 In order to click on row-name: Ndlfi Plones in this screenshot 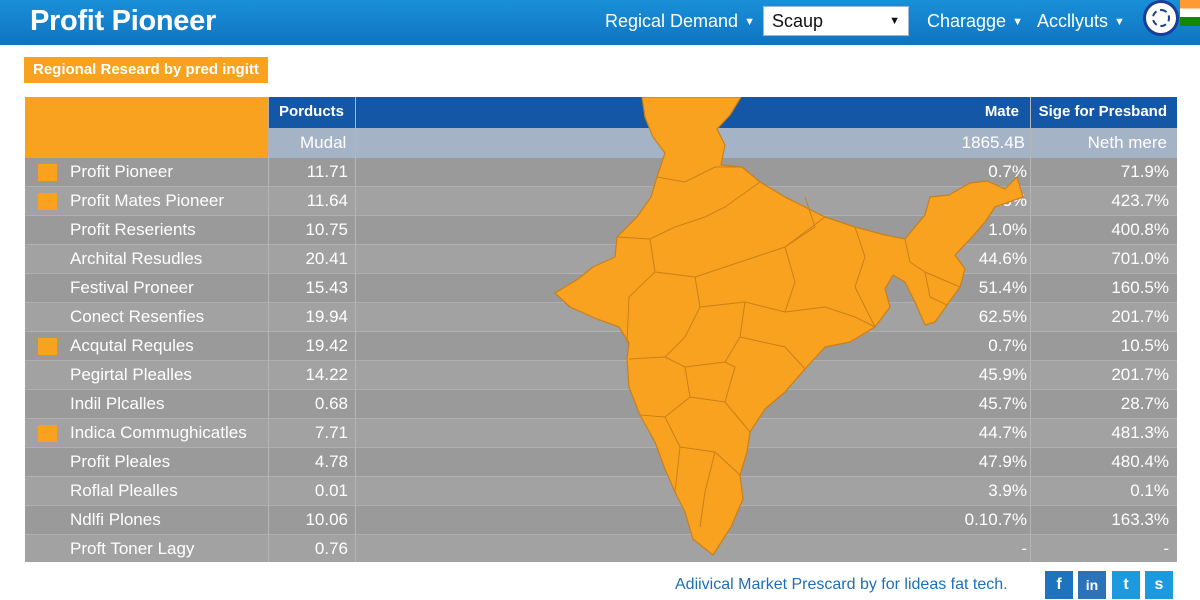, I will do `click(115, 519)`.